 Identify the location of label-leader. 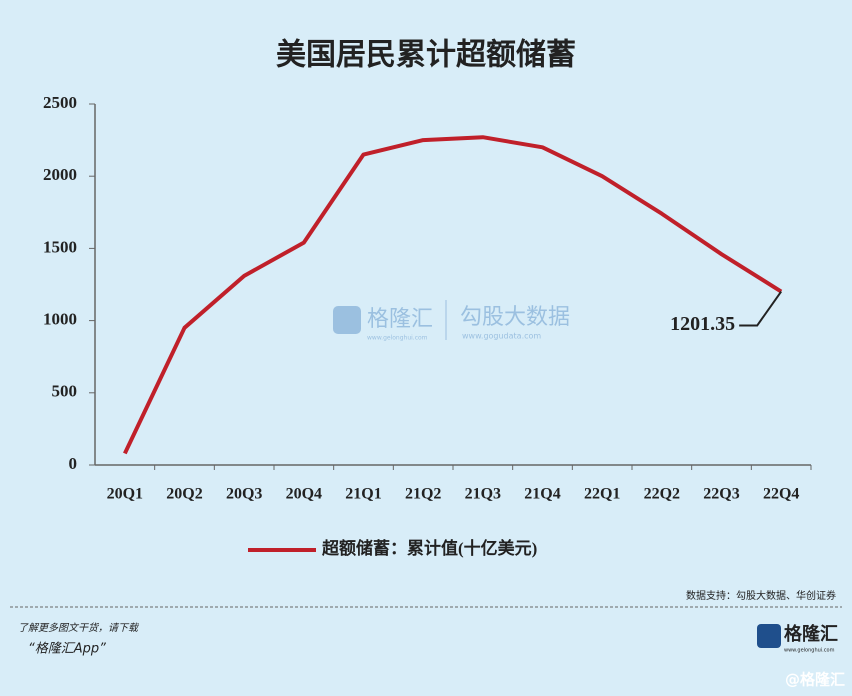
(760, 308).